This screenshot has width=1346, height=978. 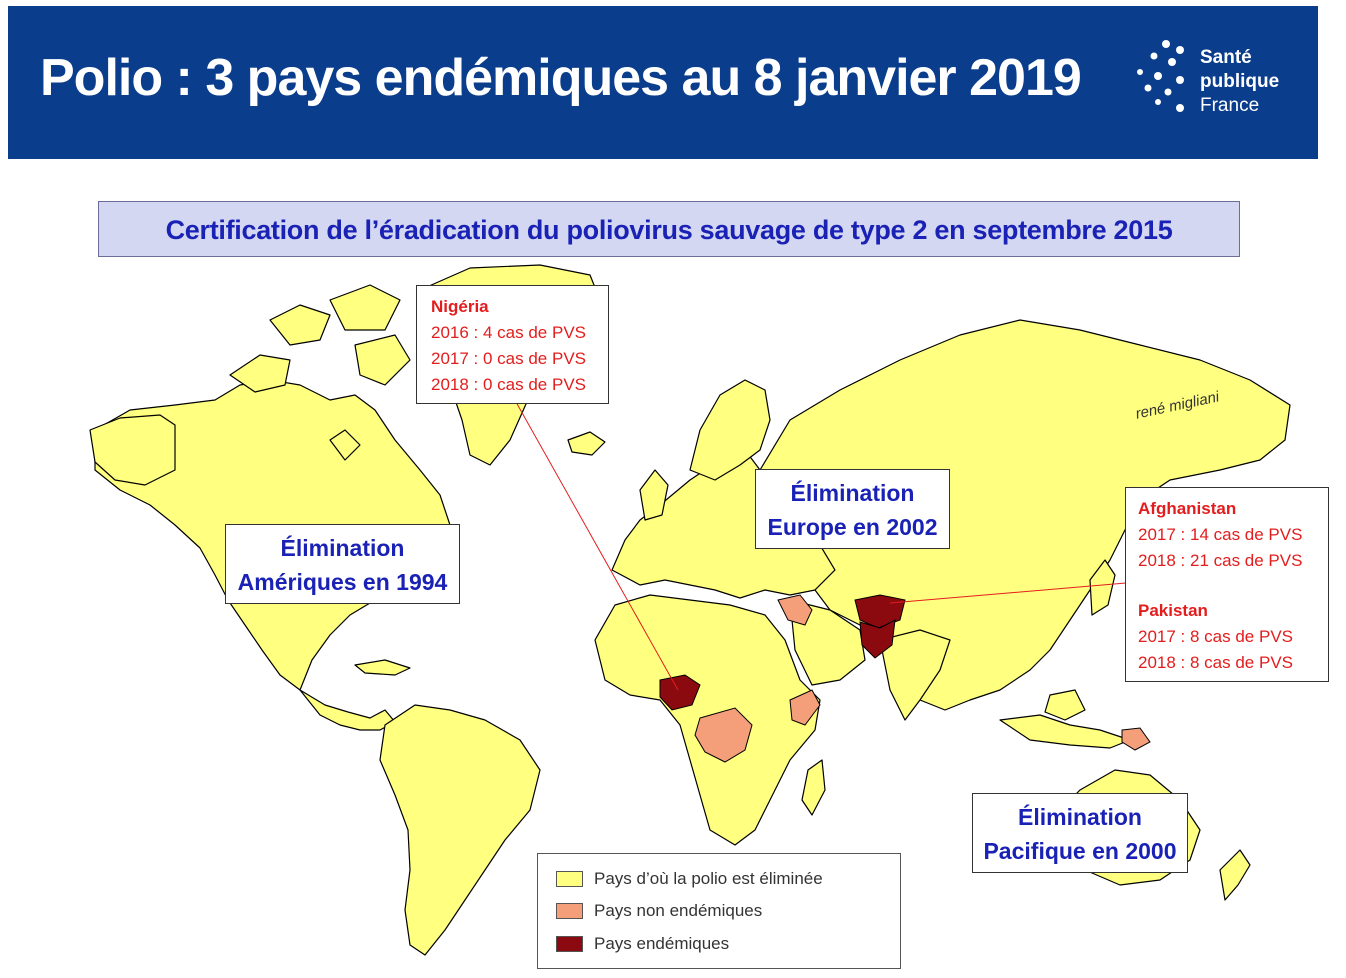 I want to click on callout-nigeria-country: Nigéria, so click(x=460, y=306).